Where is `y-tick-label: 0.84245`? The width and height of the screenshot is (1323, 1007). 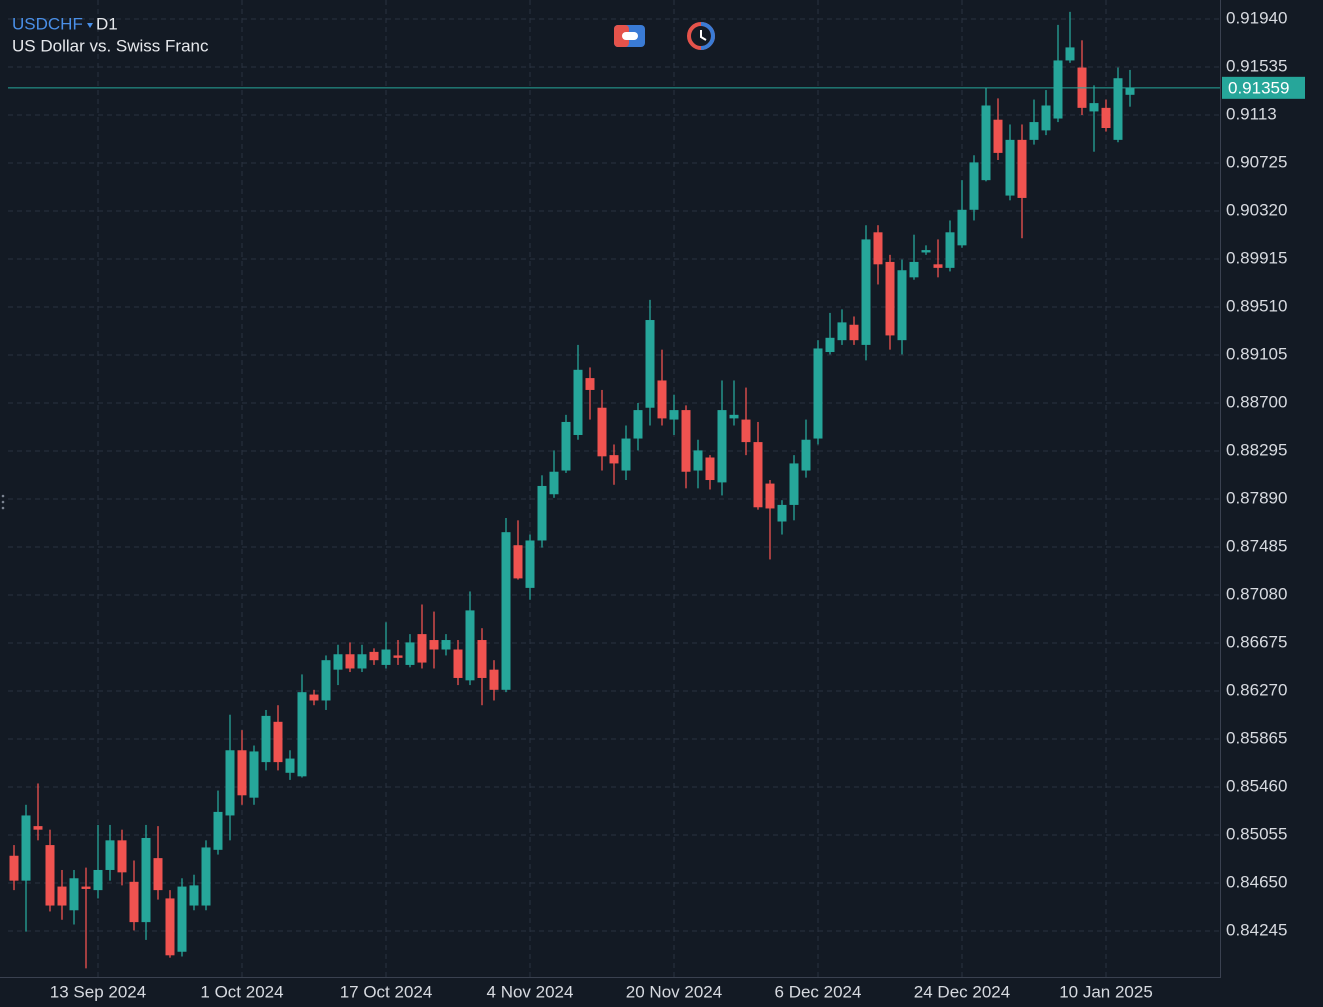
y-tick-label: 0.84245 is located at coordinates (1256, 929).